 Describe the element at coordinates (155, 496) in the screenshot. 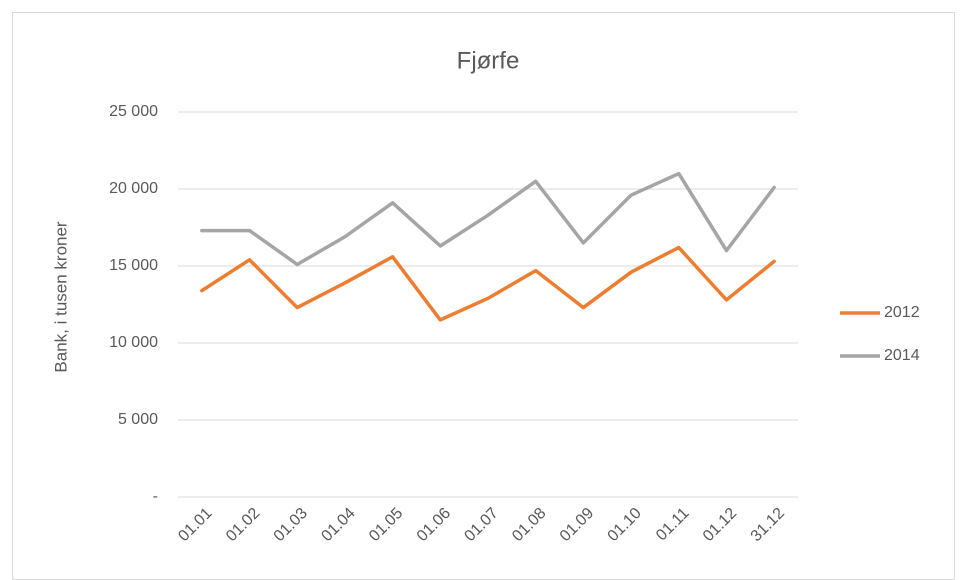

I see `y-tick-label: -` at that location.